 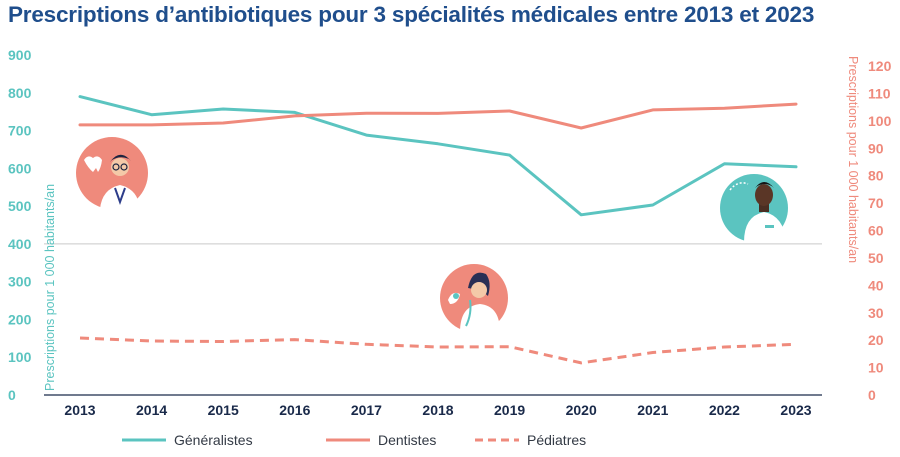 What do you see at coordinates (853, 159) in the screenshot?
I see `right-axis-title: Prescriptions pour 1 000 habitants/an` at bounding box center [853, 159].